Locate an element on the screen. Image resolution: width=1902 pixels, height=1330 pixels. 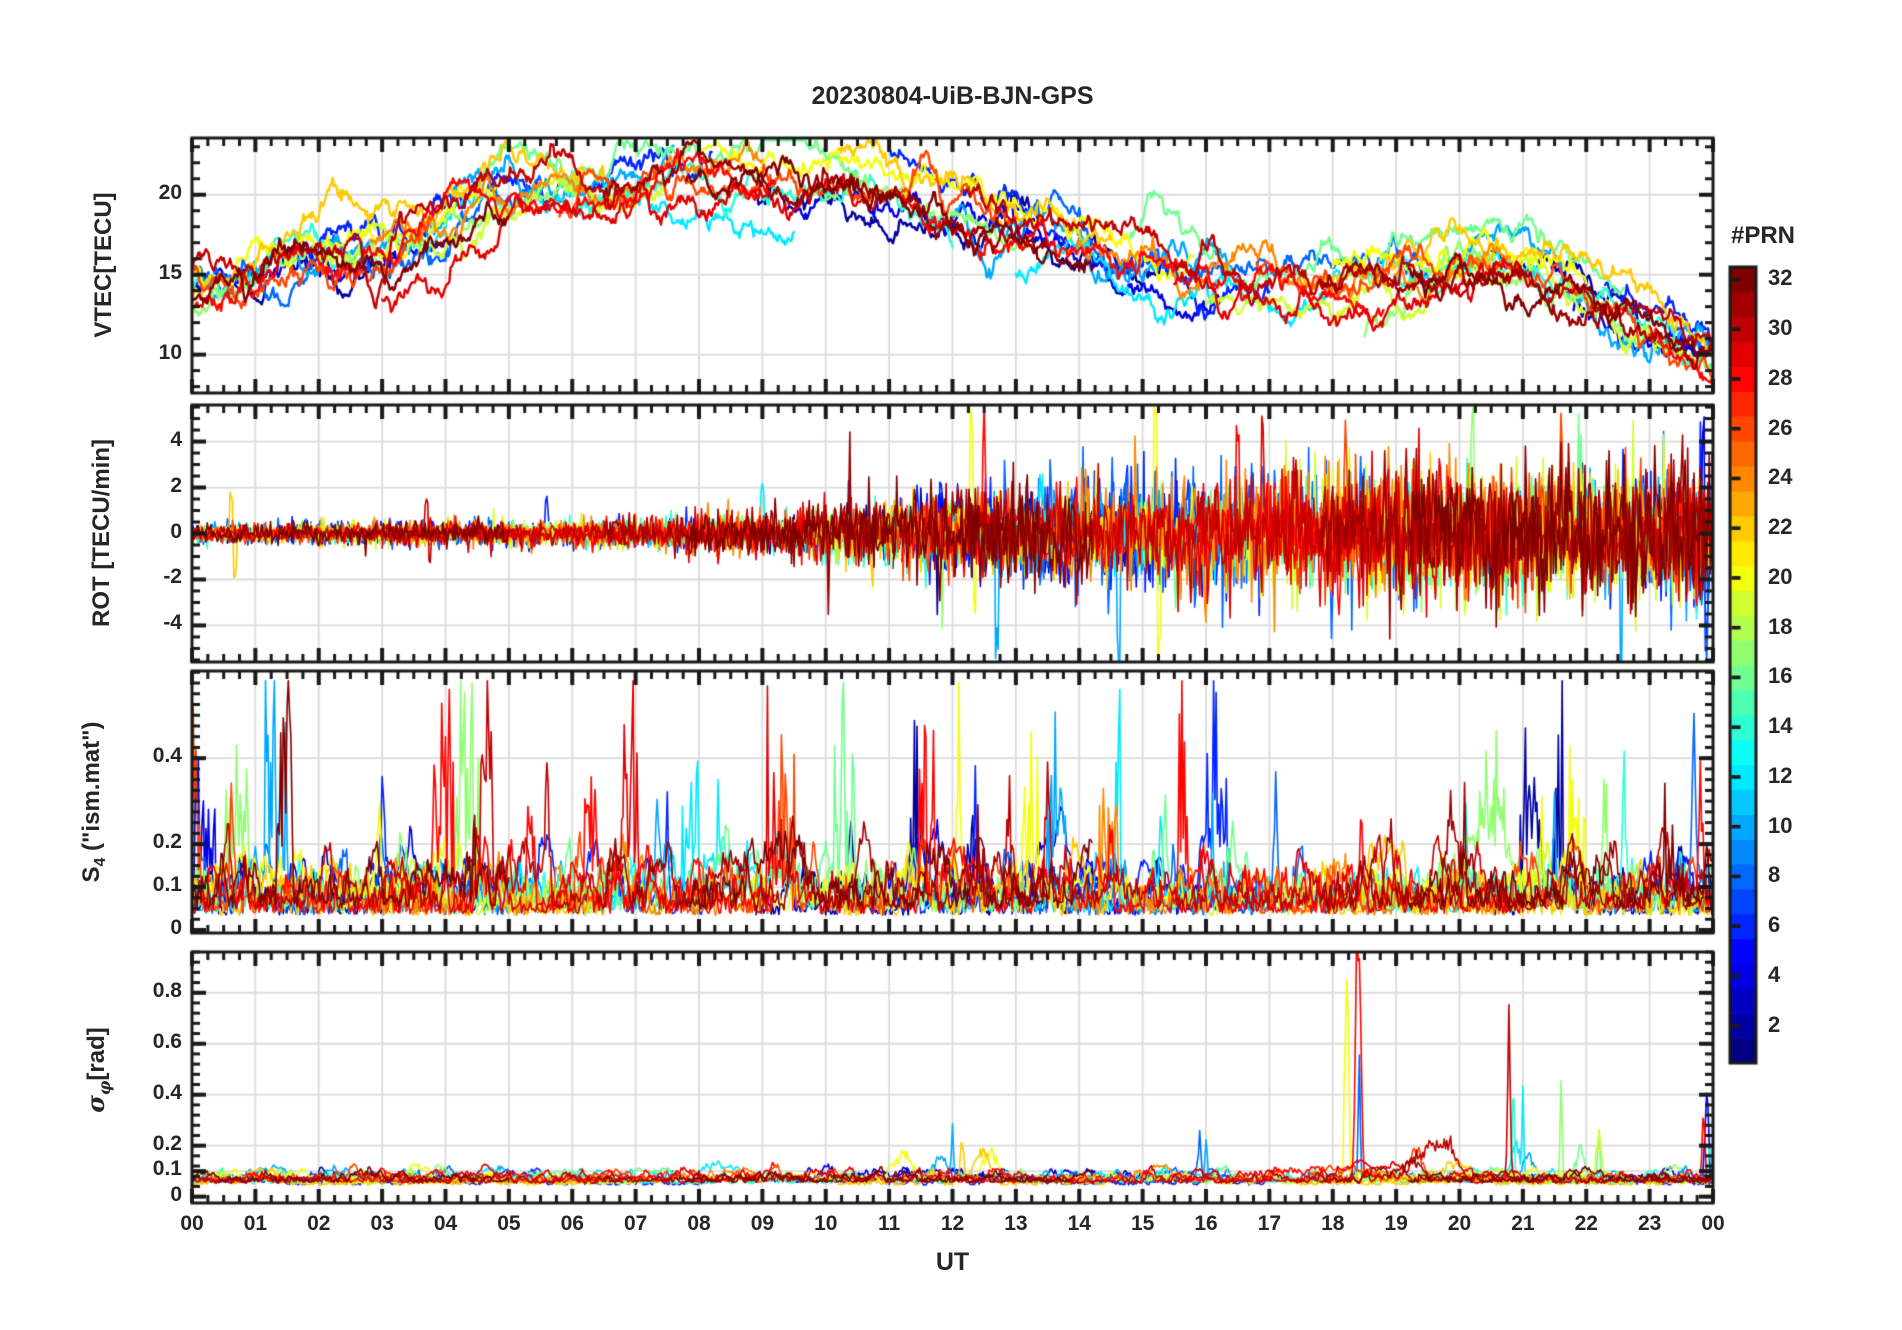
y-tick-label-panel1: 15 is located at coordinates (170, 272).